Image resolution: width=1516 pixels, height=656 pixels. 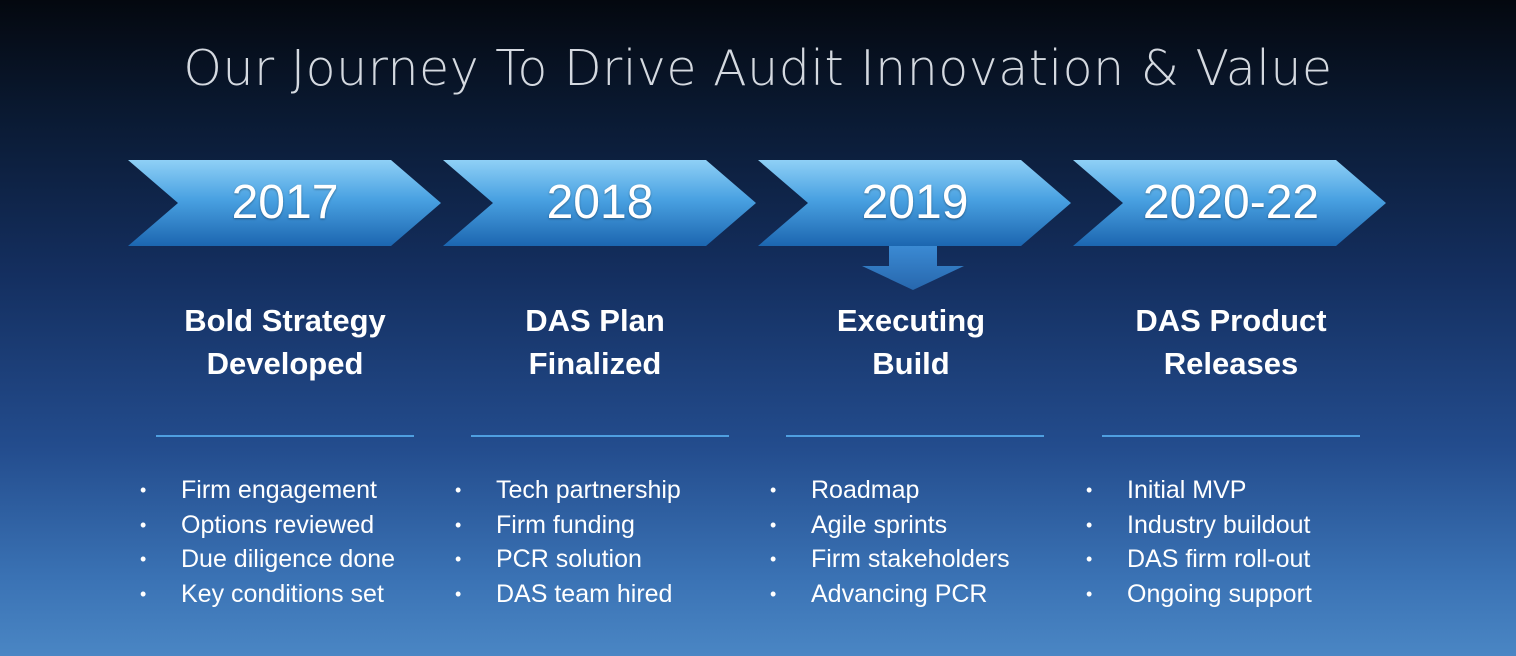 I want to click on list-item: Due diligence done, so click(x=267, y=559).